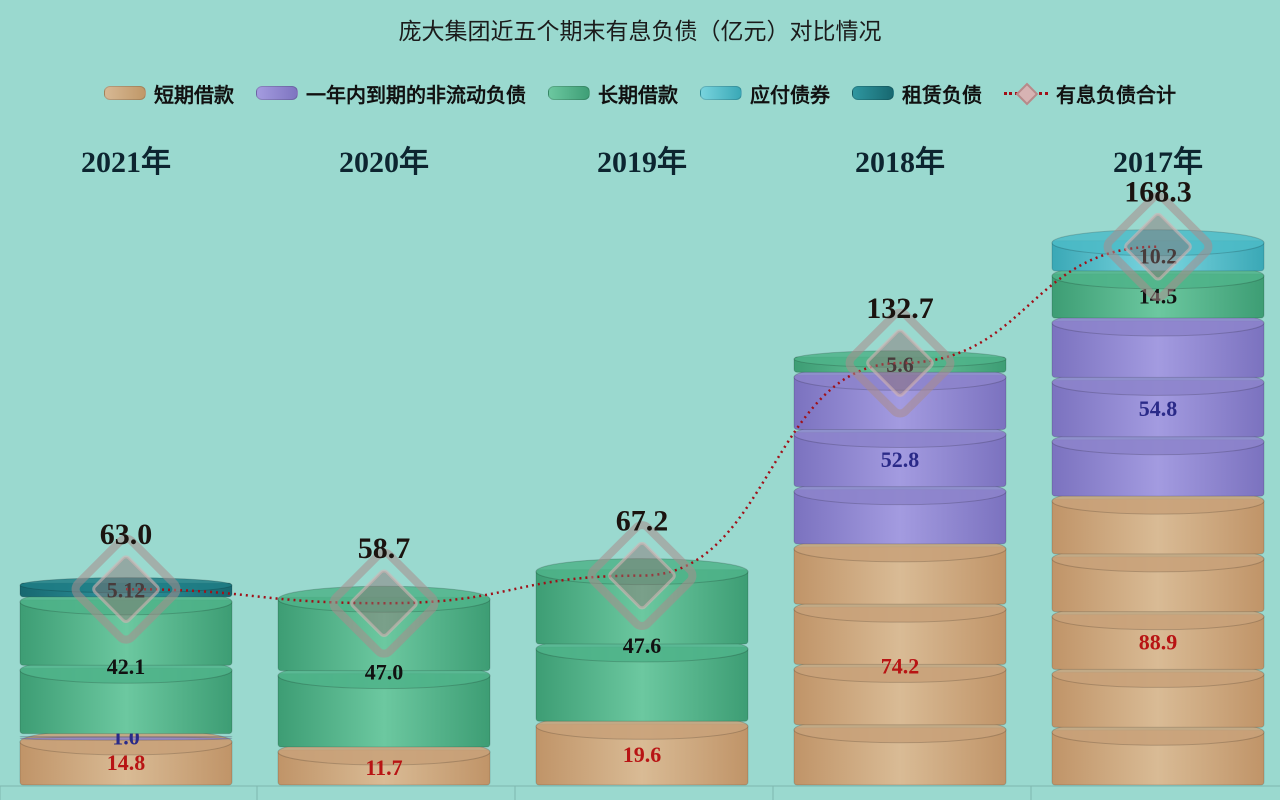 This screenshot has height=800, width=1280. Describe the element at coordinates (1158, 642) in the screenshot. I see `value-label-short-term-loans: 88.9` at that location.